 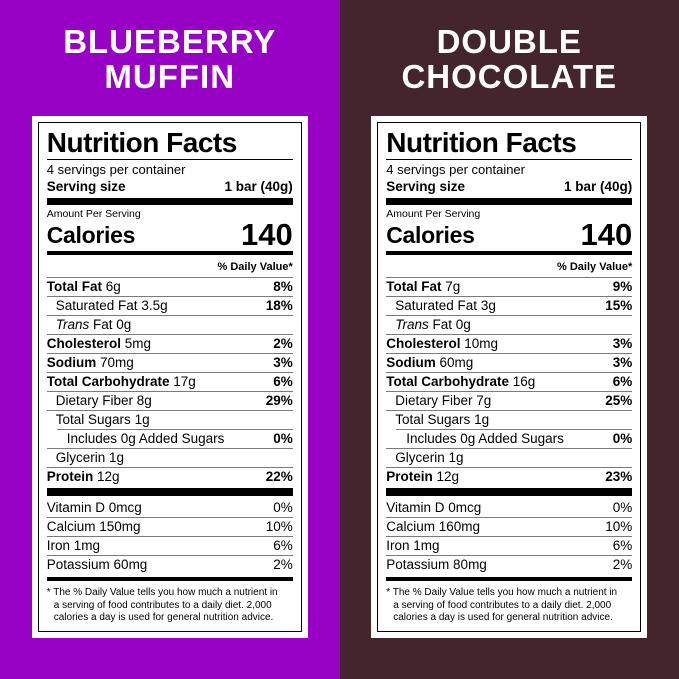 What do you see at coordinates (524, 381) in the screenshot?
I see `nutrient-amount: 16g` at bounding box center [524, 381].